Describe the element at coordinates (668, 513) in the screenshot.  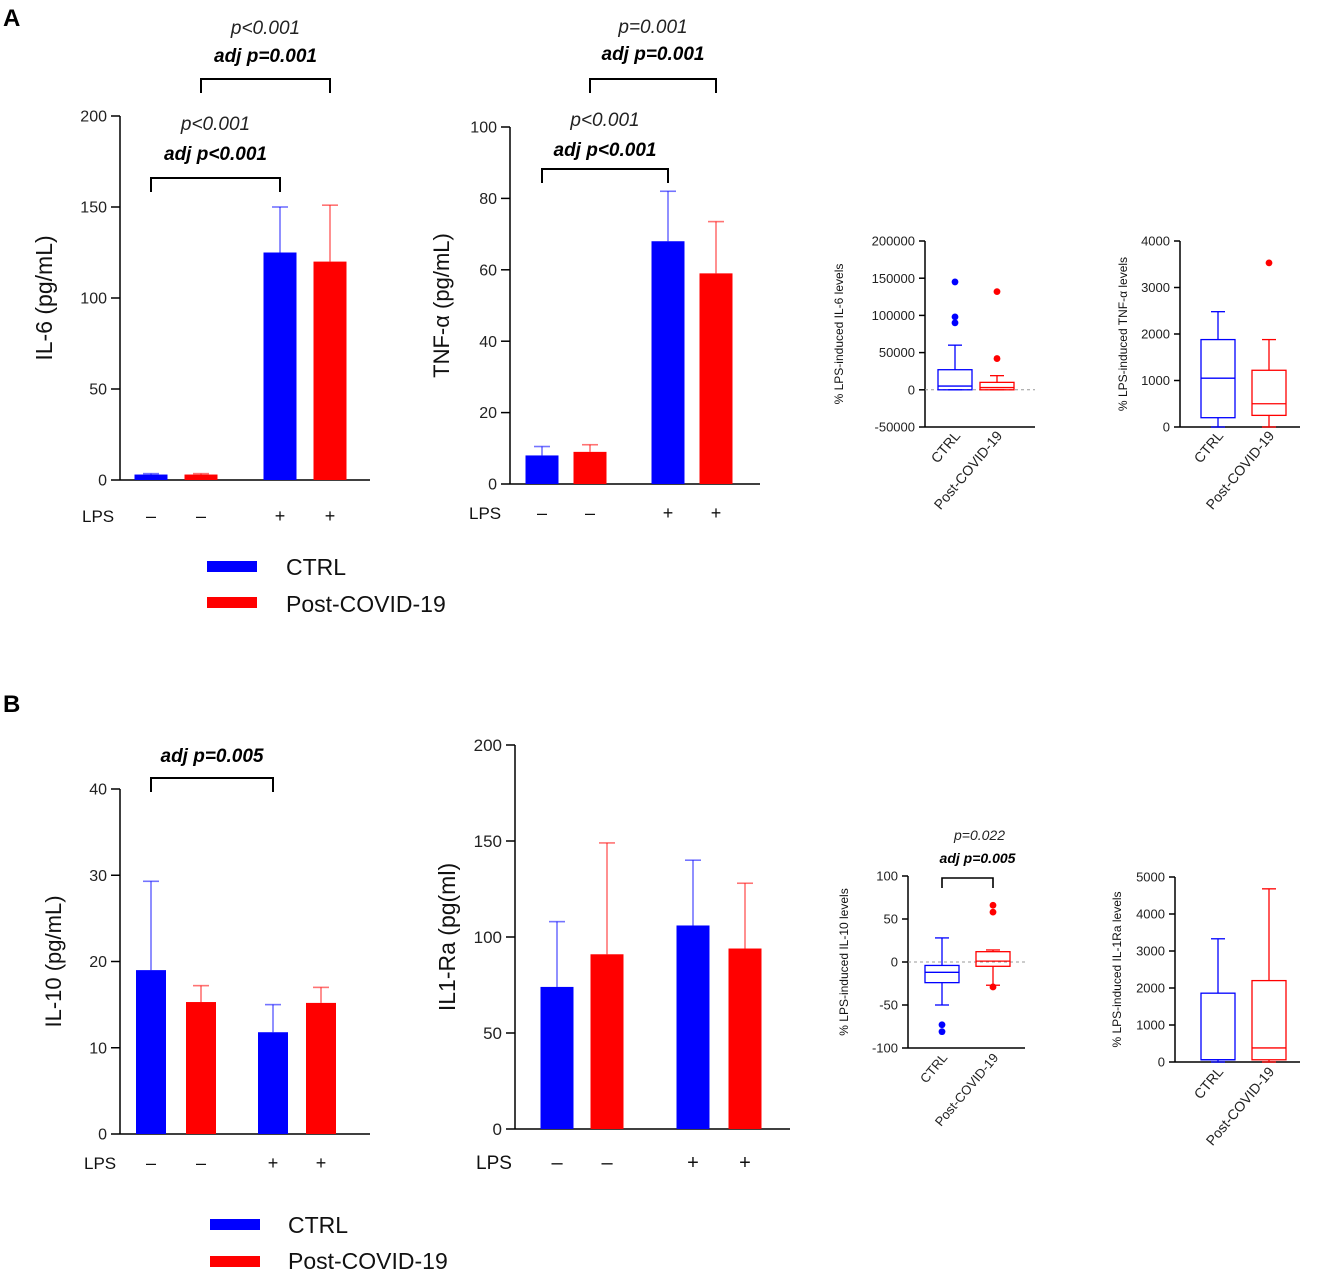
I see `tnf-lps-sign: +` at that location.